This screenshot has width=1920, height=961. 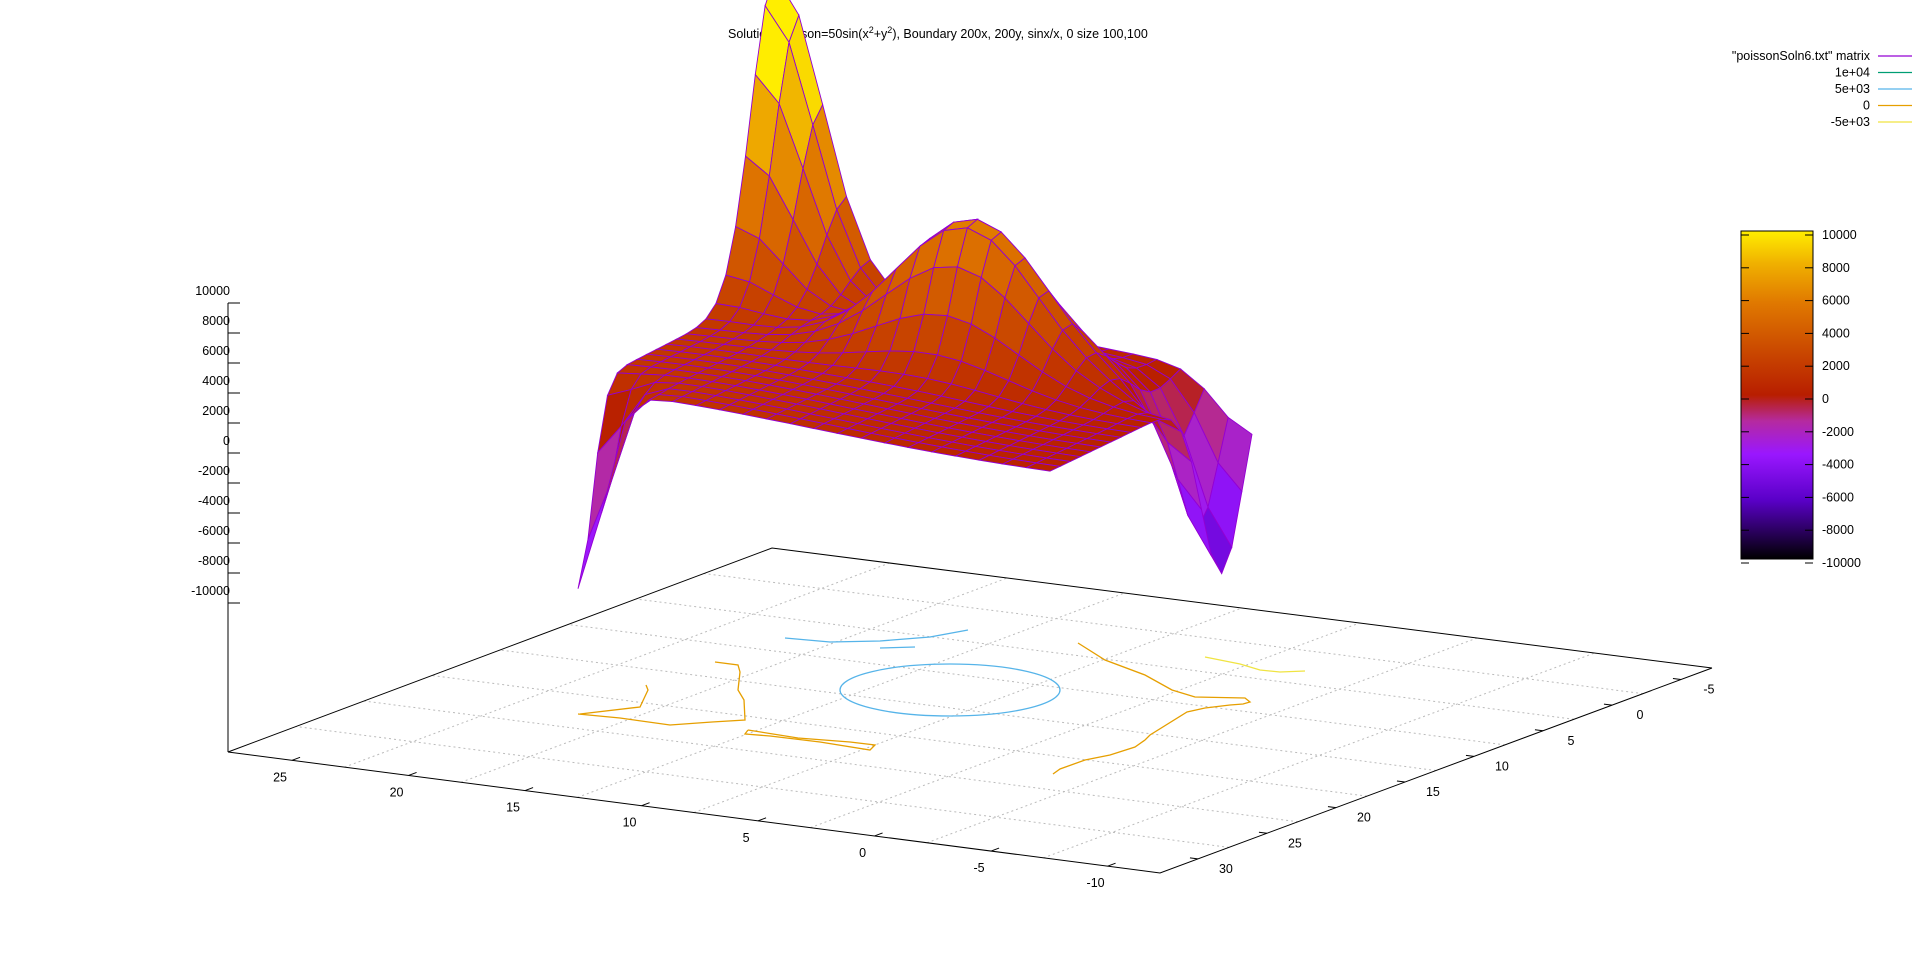 What do you see at coordinates (746, 838) in the screenshot?
I see `x-tick-label: 5` at bounding box center [746, 838].